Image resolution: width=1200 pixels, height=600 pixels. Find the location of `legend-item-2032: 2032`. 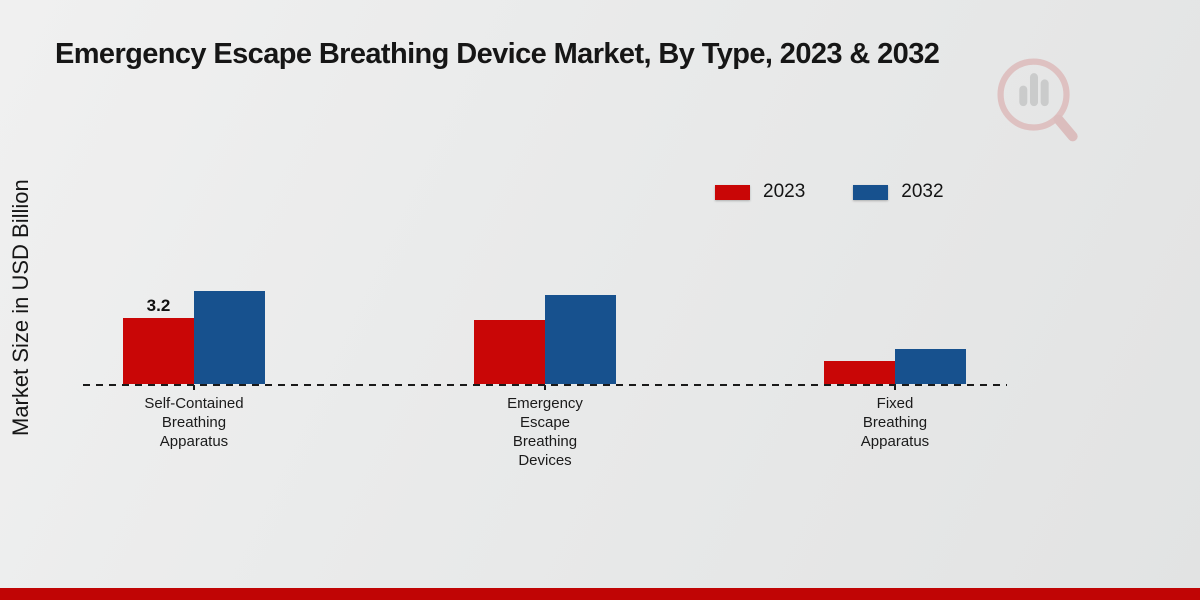

legend-item-2032: 2032 is located at coordinates (898, 192).